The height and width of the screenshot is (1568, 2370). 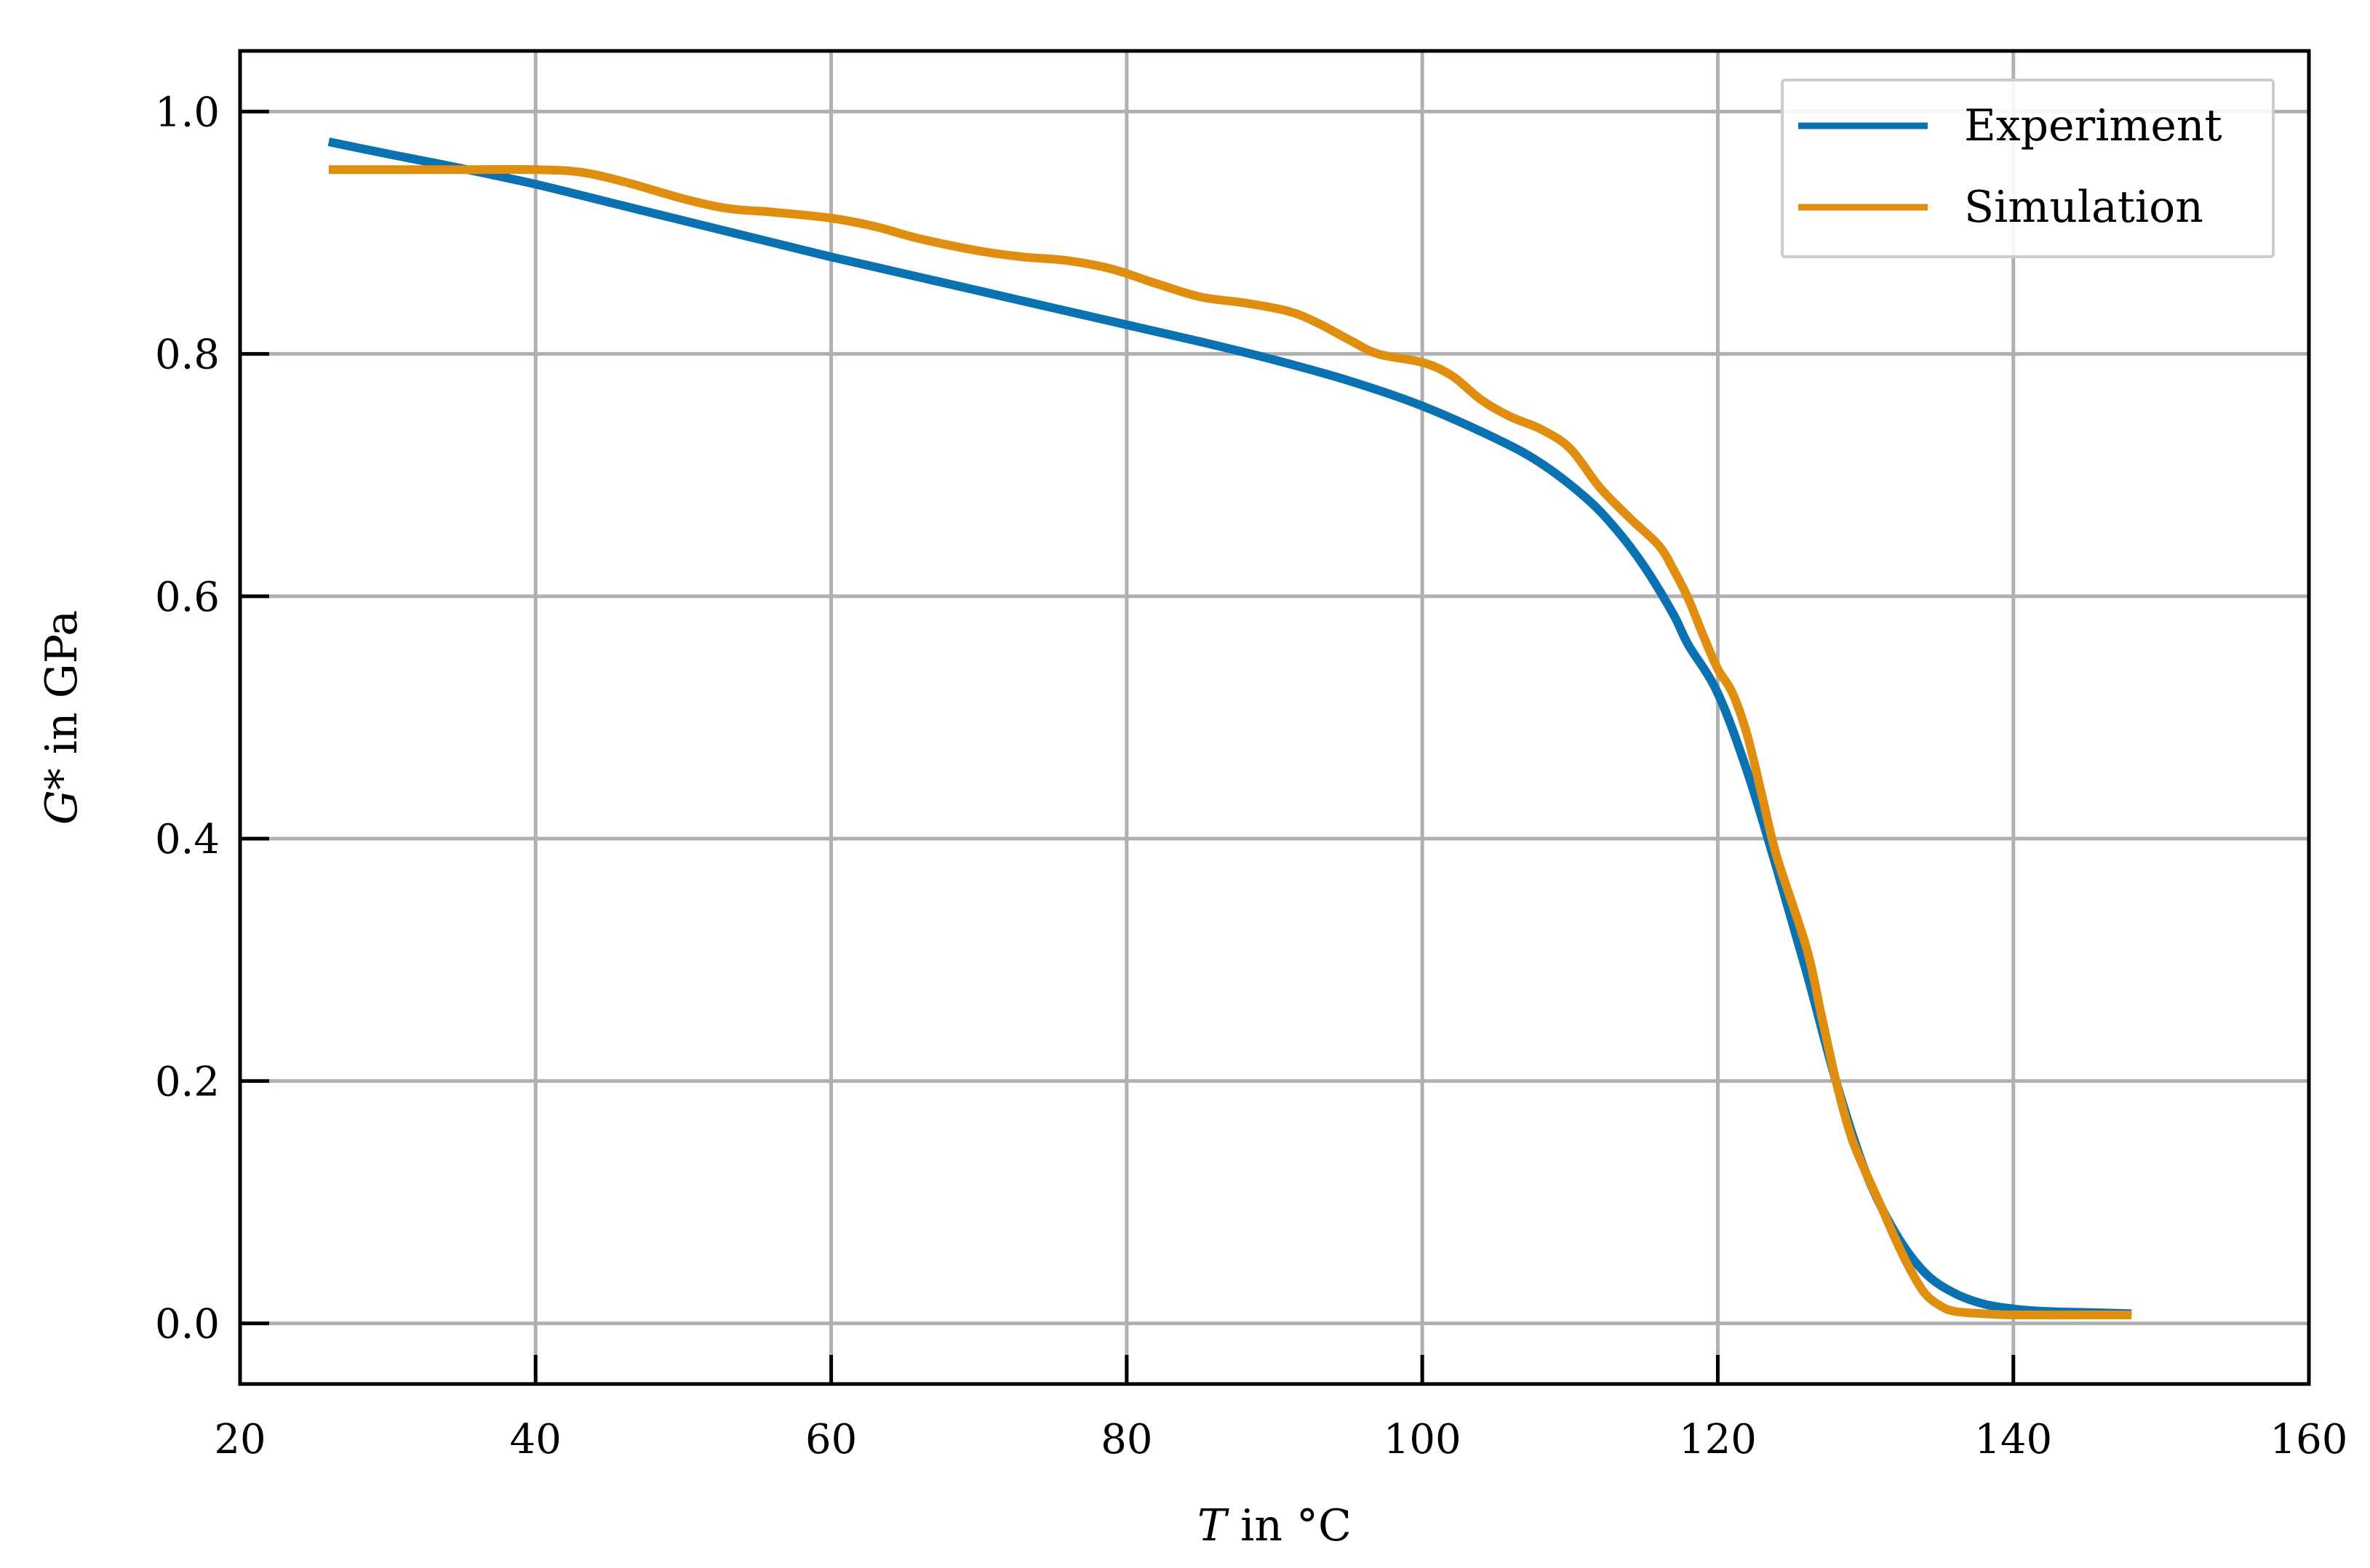 I want to click on y-tick-label: 0.4, so click(x=187, y=839).